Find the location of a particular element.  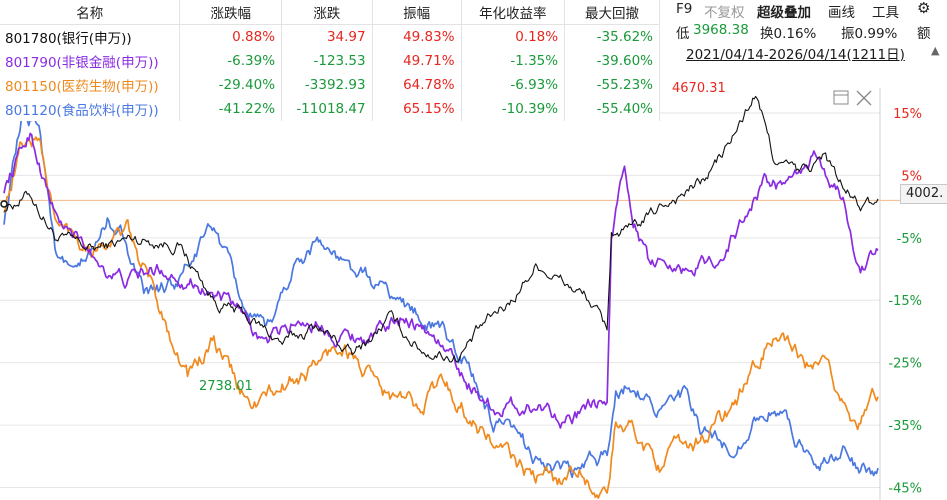

change-pct: -6.39% is located at coordinates (231, 61).